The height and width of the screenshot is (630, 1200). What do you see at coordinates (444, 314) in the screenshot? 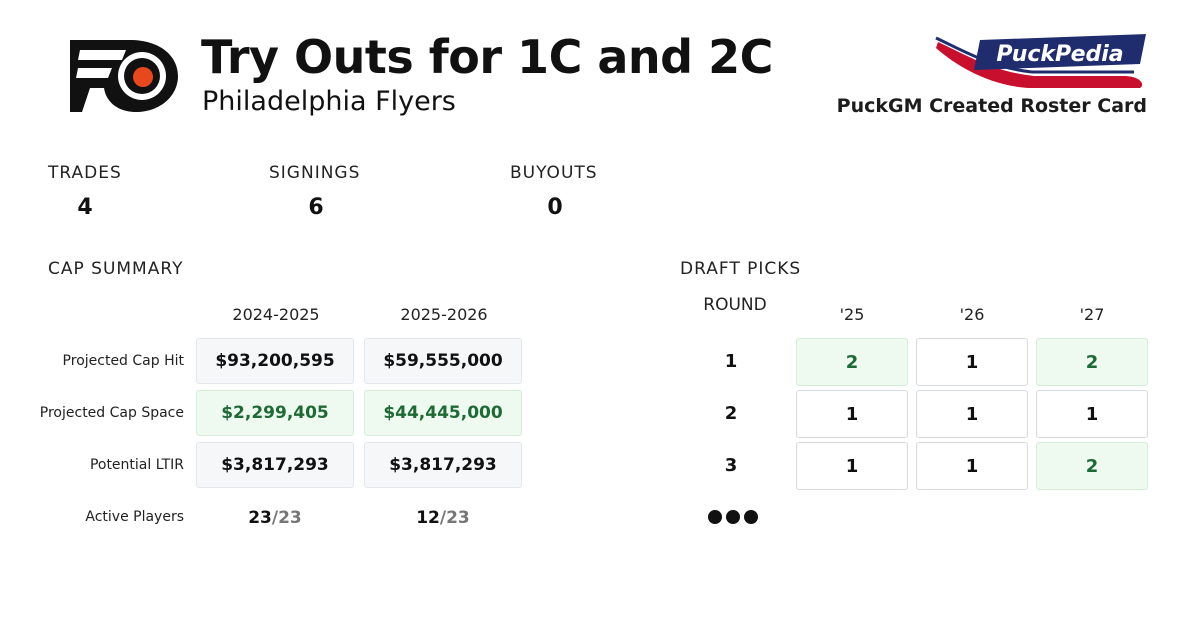
I see `season-header: 2025-2026` at bounding box center [444, 314].